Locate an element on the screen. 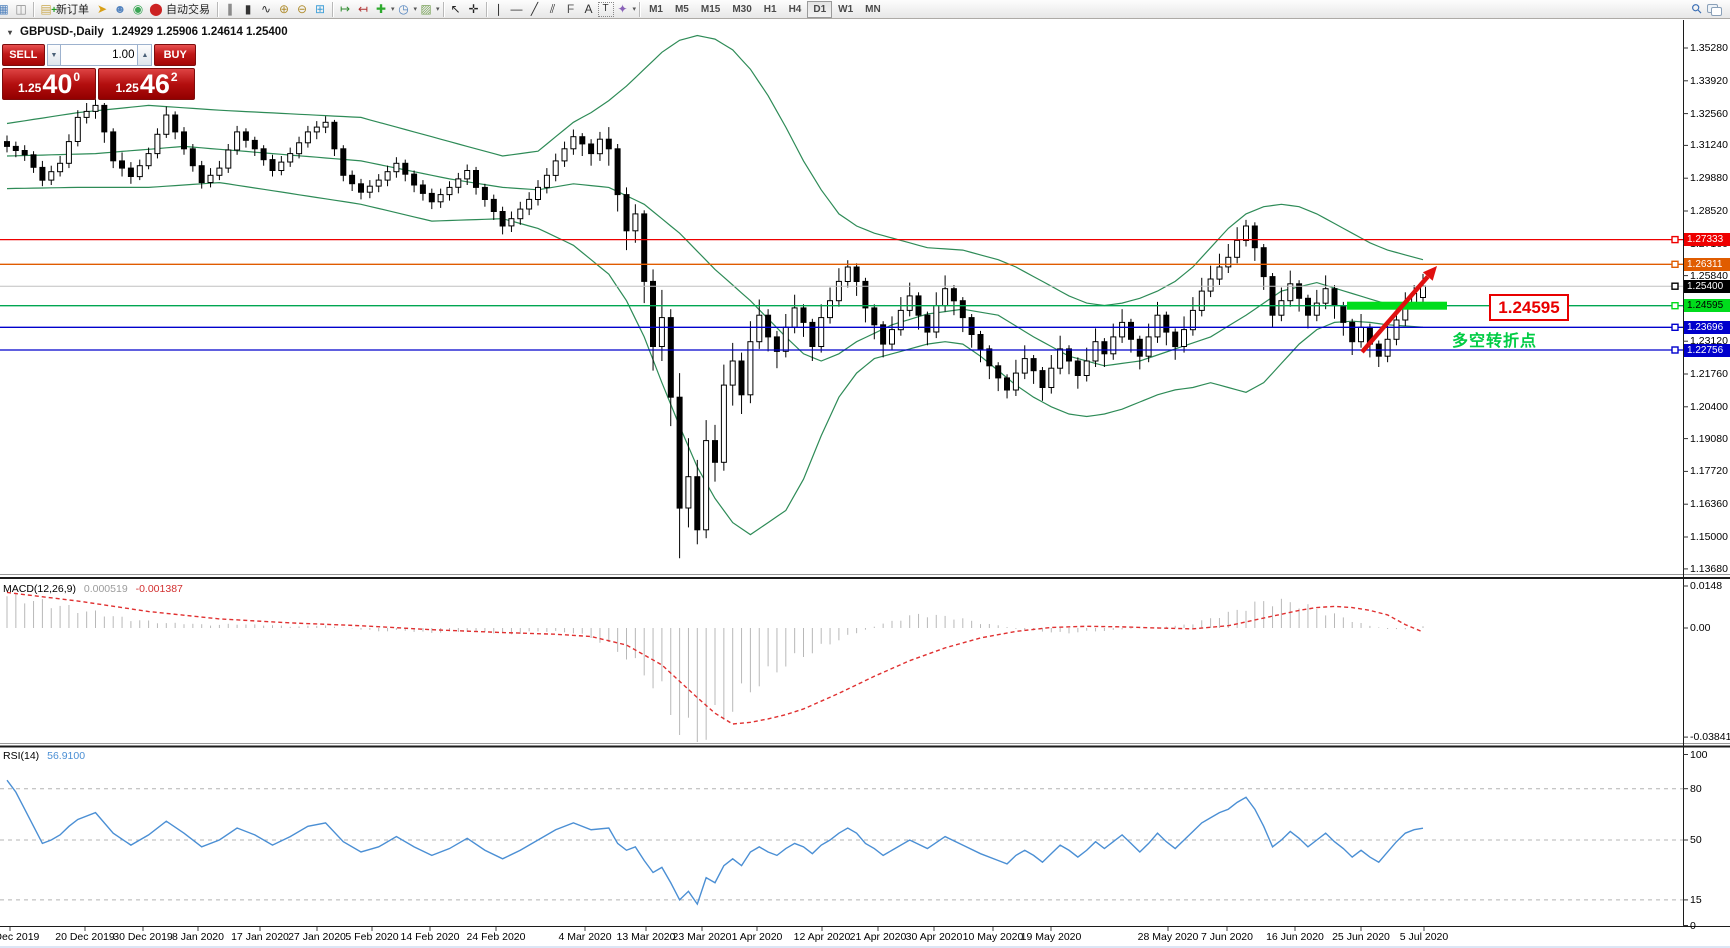 This screenshot has width=1730, height=948. community-icon: ☻ is located at coordinates (120, 9).